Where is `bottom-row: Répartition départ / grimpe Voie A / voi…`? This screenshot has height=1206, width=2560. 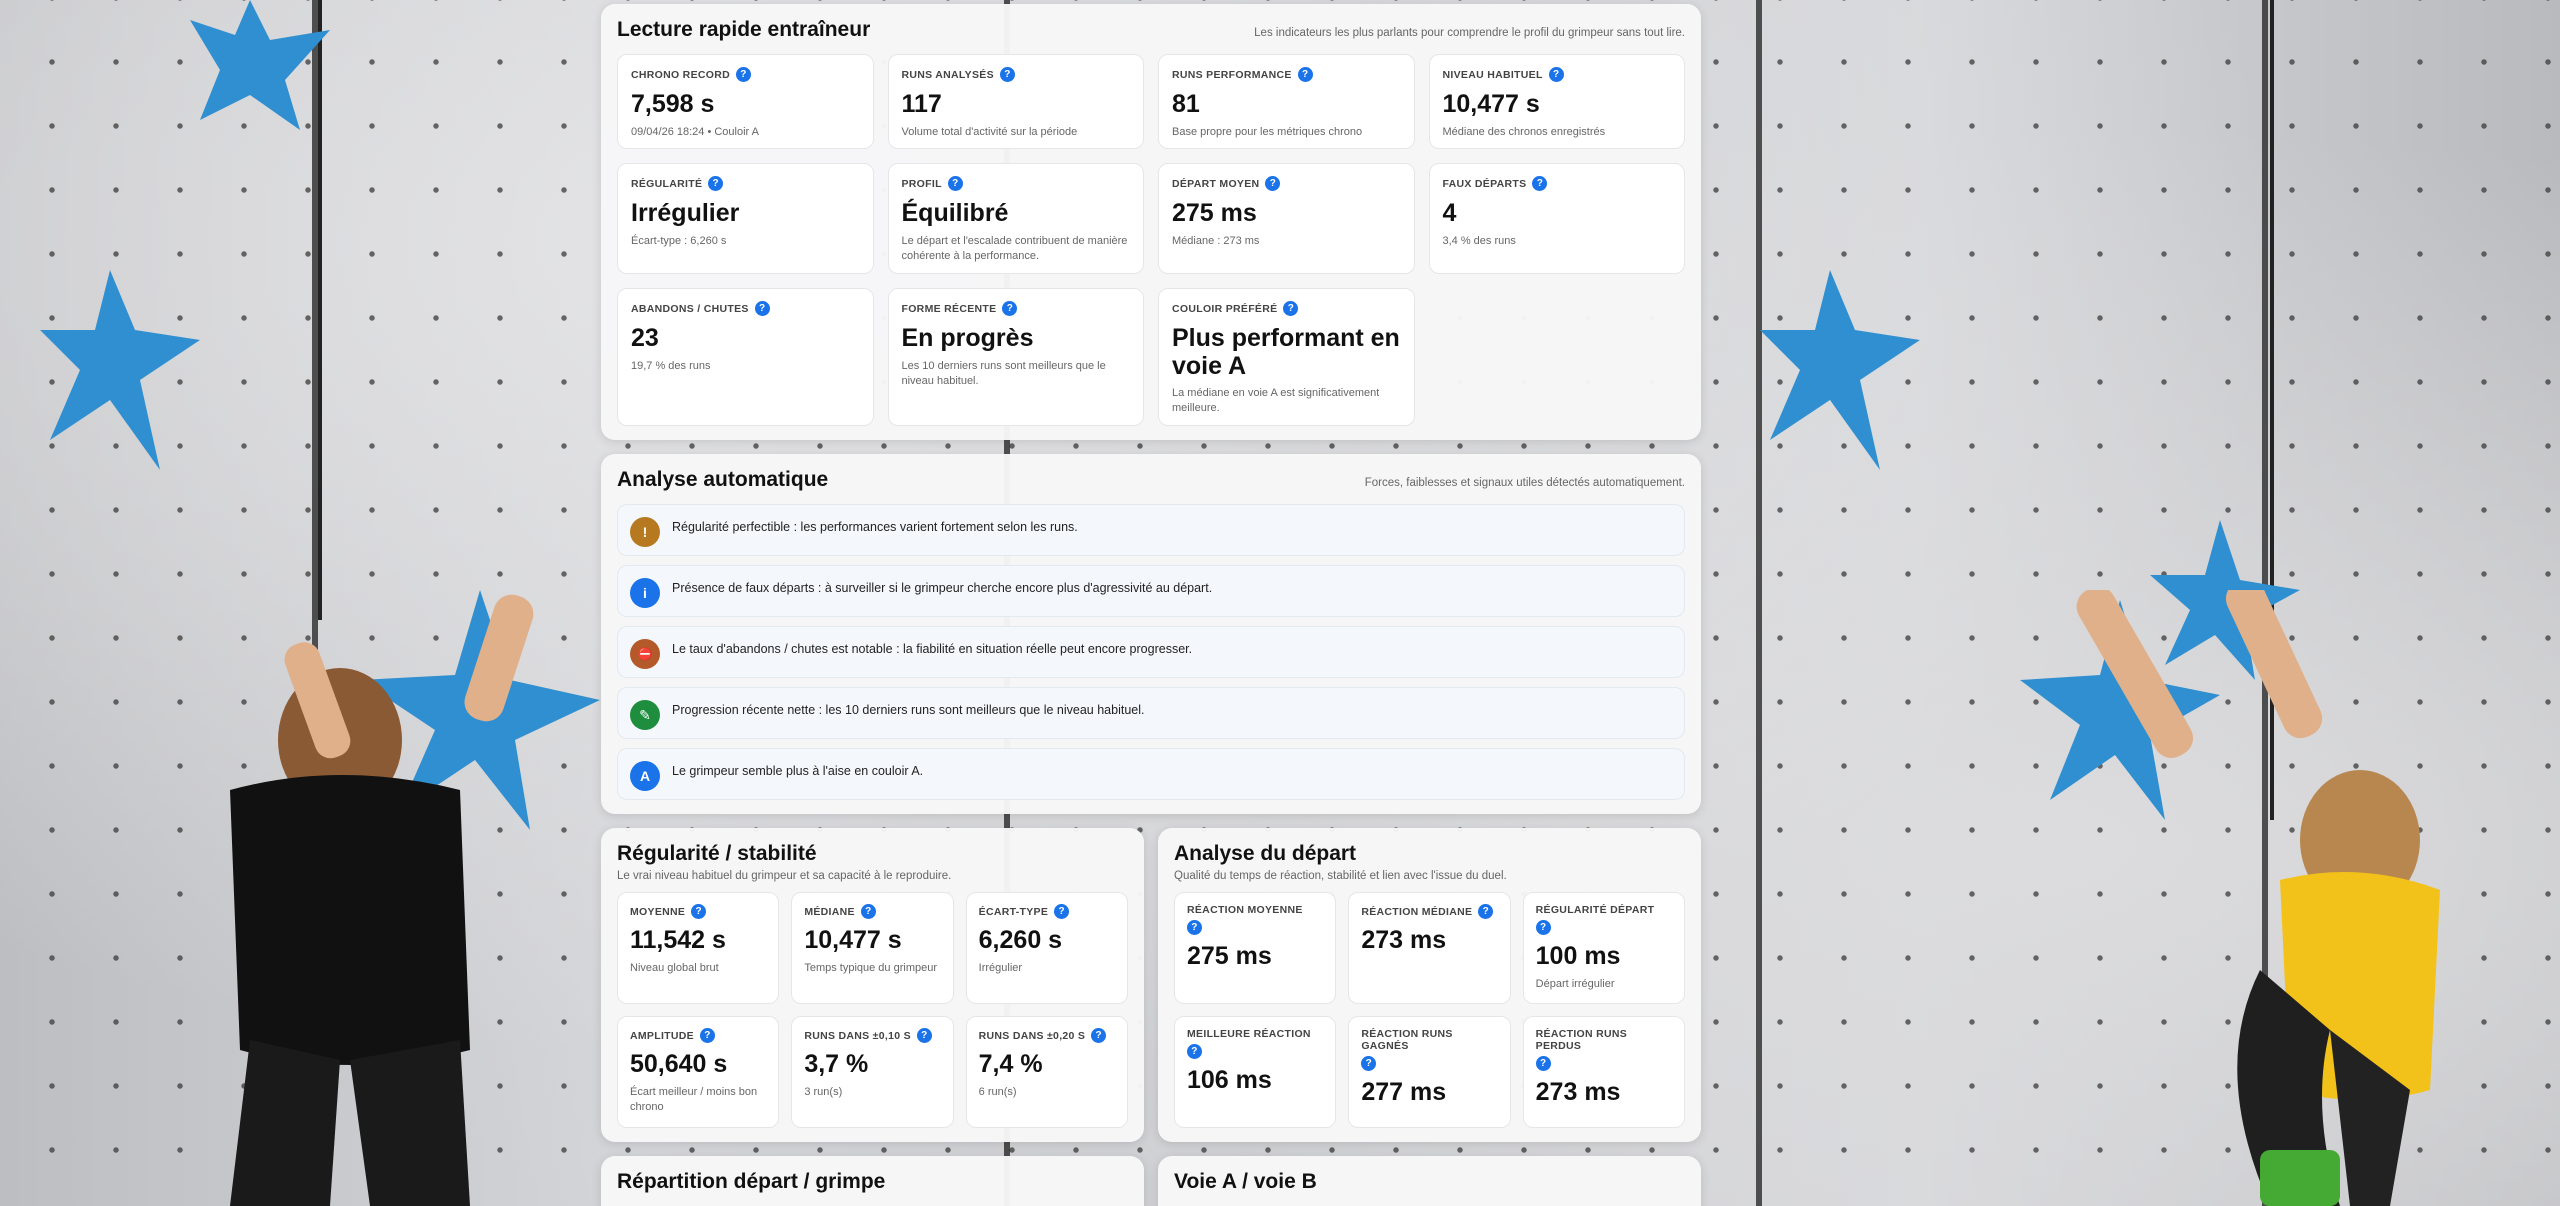
bottom-row: Répartition départ / grimpe Voie A / voi… is located at coordinates (1151, 1181).